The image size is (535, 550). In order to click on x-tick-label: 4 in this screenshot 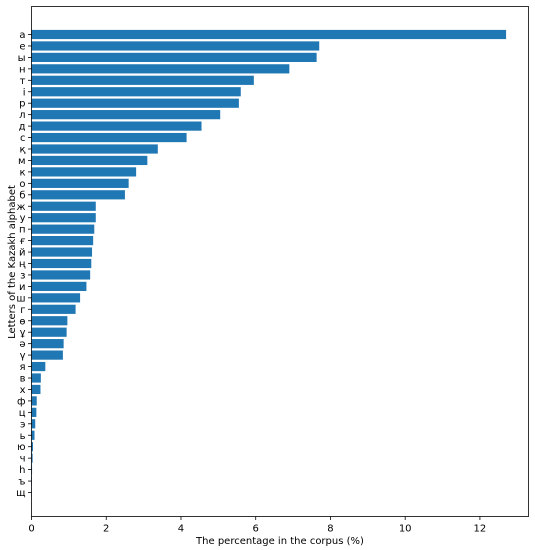, I will do `click(181, 529)`.